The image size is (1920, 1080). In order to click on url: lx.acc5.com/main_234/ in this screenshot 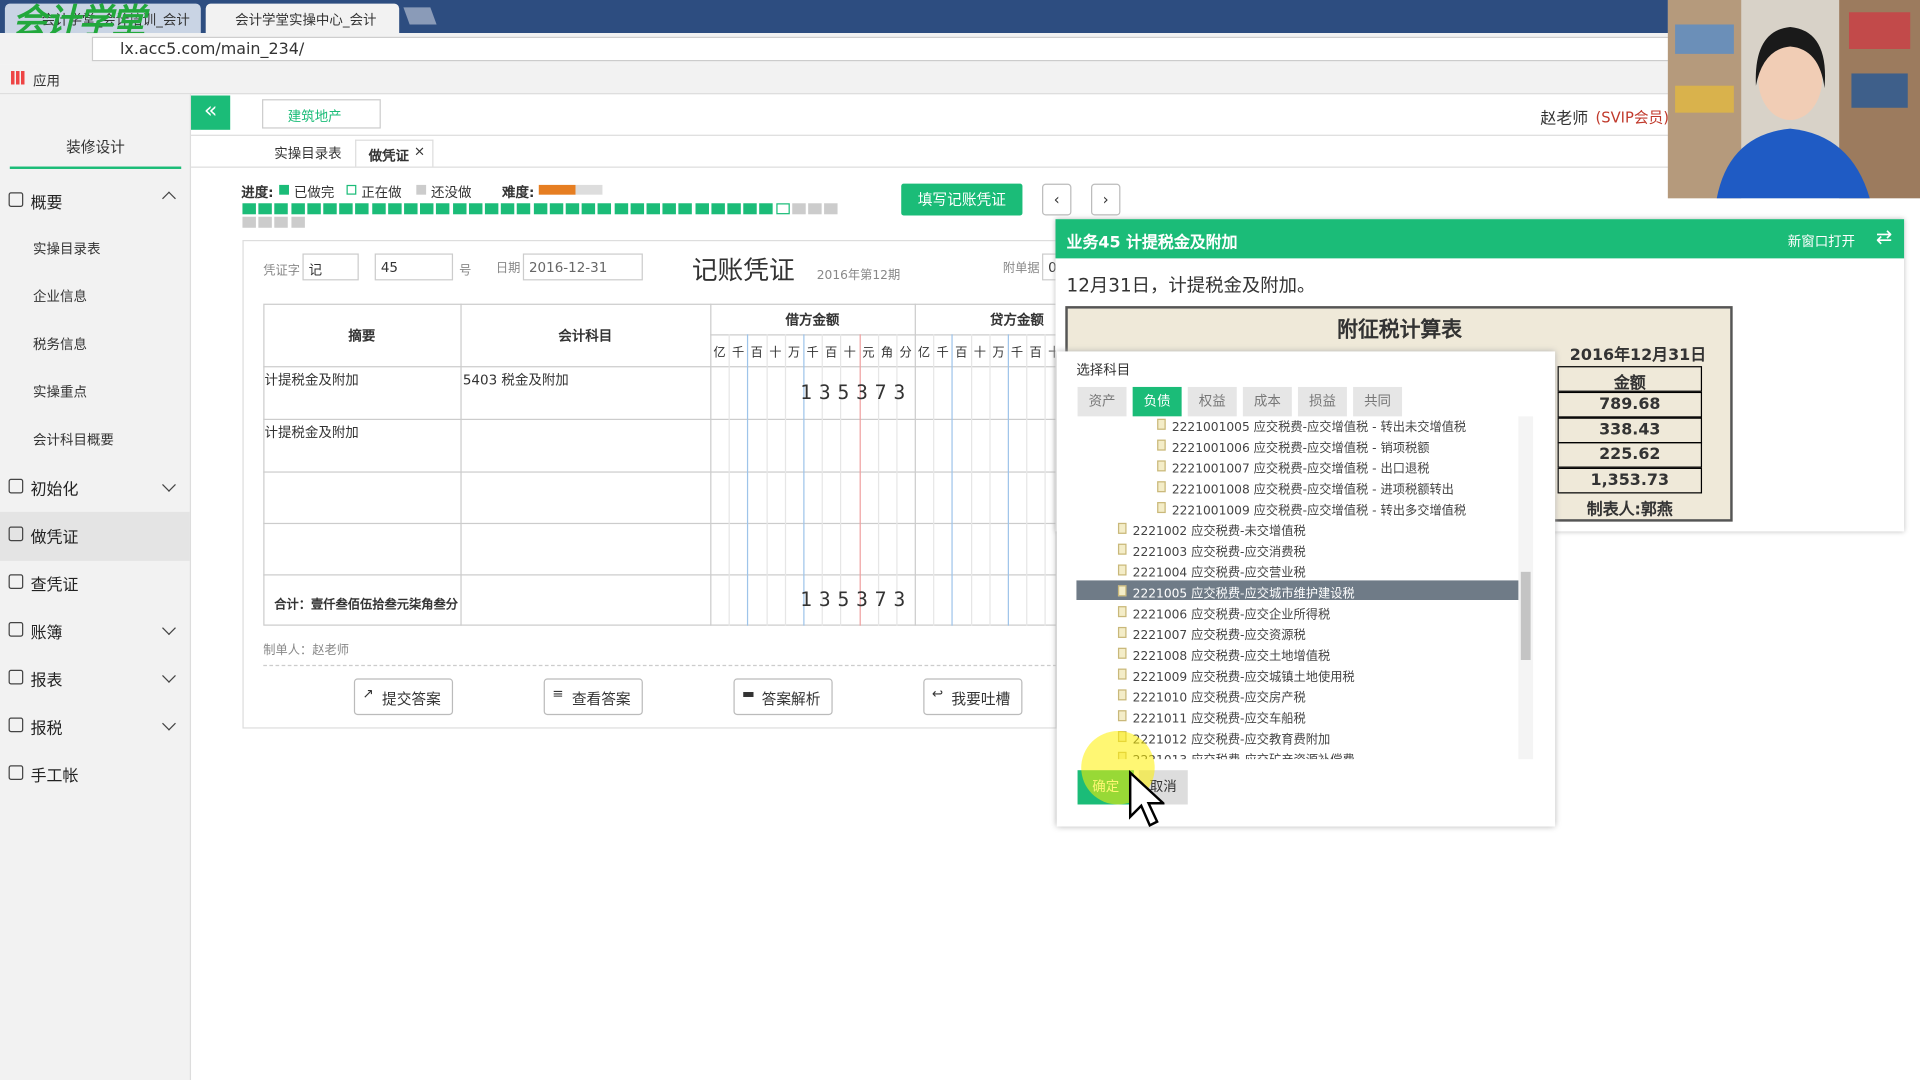, I will do `click(881, 49)`.